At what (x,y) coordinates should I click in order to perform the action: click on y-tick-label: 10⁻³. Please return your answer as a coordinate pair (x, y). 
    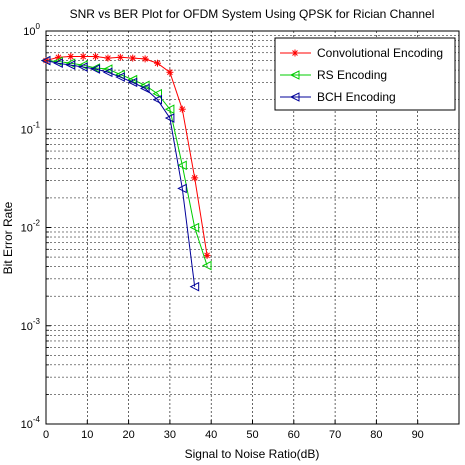
    Looking at the image, I should click on (31, 325).